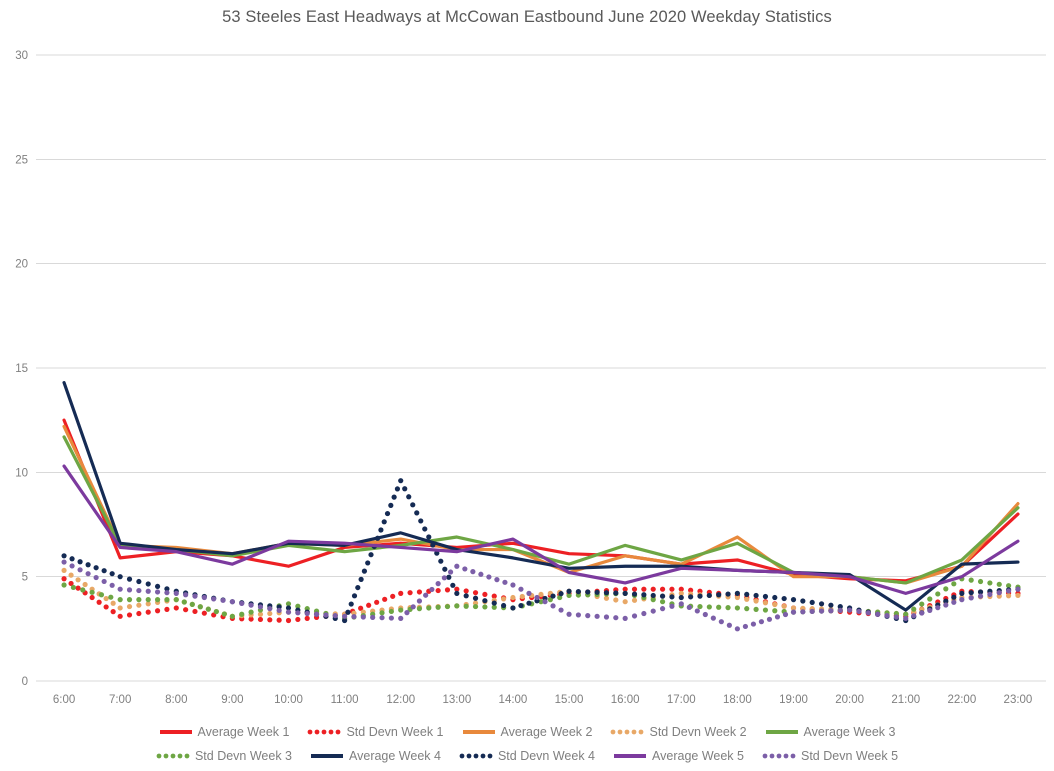 This screenshot has width=1054, height=771. What do you see at coordinates (678, 756) in the screenshot?
I see `legend-item-average-week-5: Average Week 5` at bounding box center [678, 756].